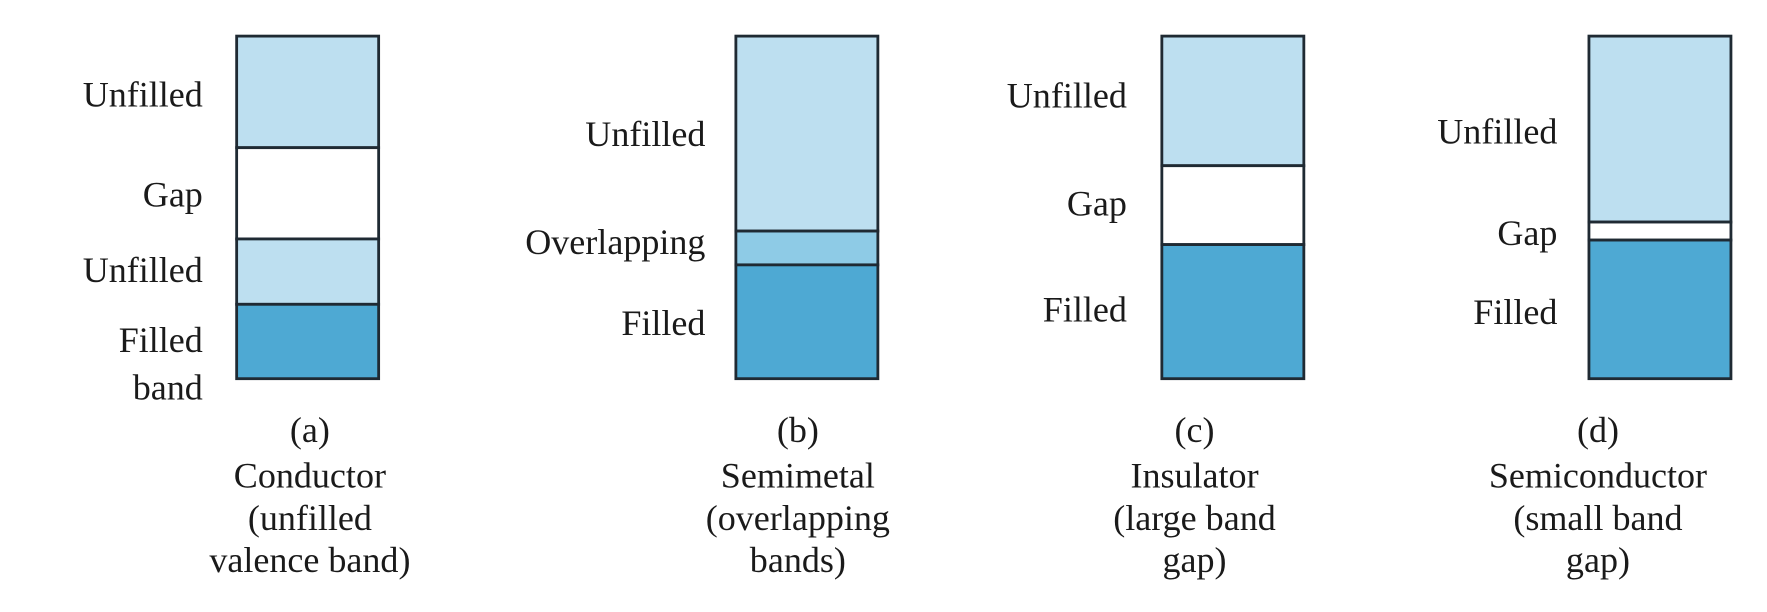 This screenshot has height=612, width=1767. What do you see at coordinates (310, 475) in the screenshot?
I see `panel-name: Conductor` at bounding box center [310, 475].